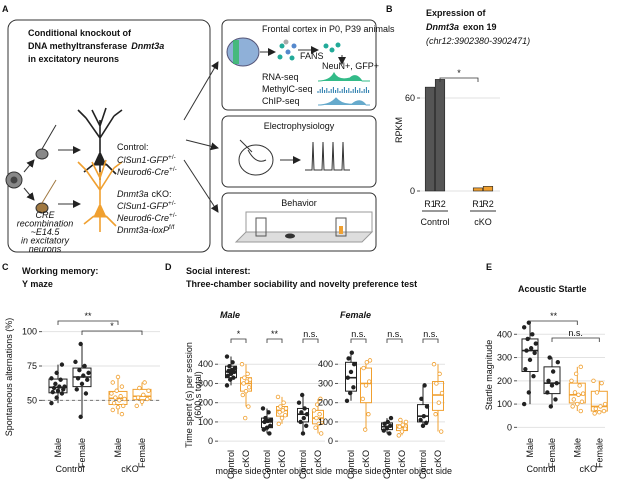 The image size is (617, 484). Describe the element at coordinates (355, 315) in the screenshot. I see `facet-label: Female` at that location.